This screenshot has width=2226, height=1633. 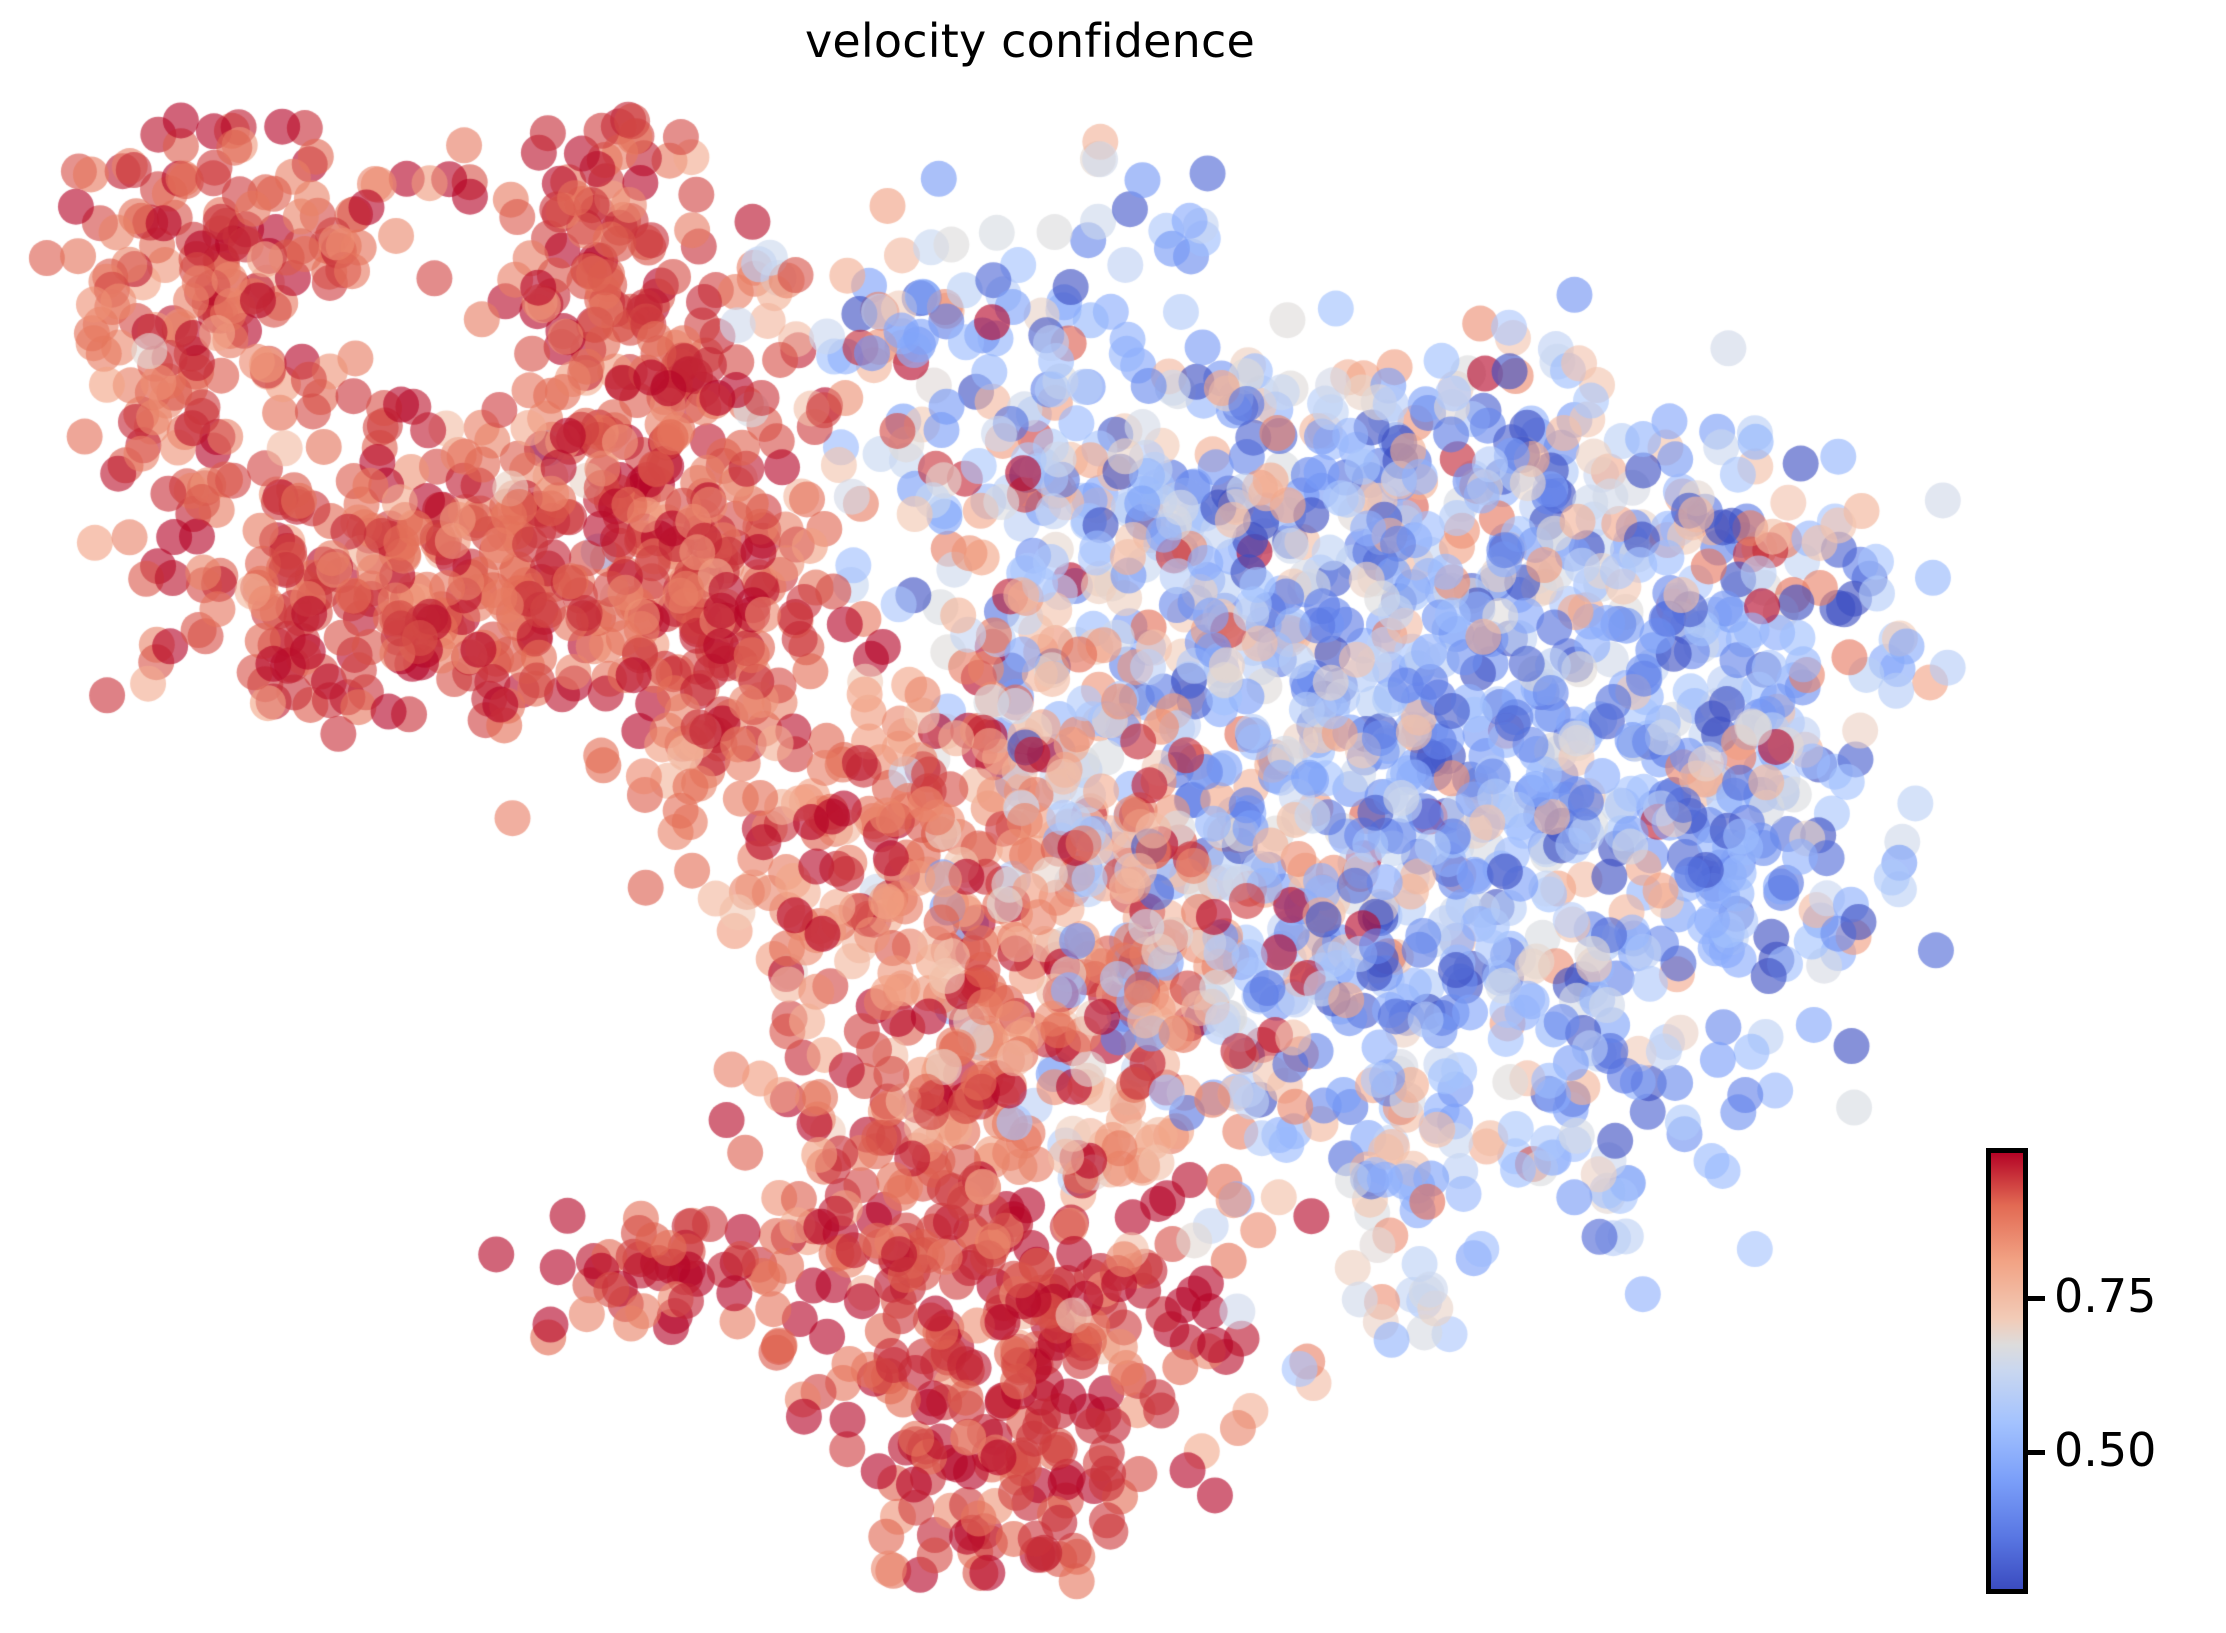 I want to click on colorbar-tick-label-1: 0.50, so click(x=2105, y=1450).